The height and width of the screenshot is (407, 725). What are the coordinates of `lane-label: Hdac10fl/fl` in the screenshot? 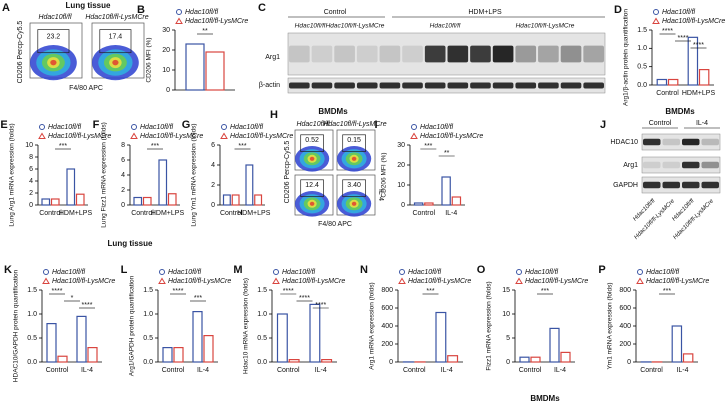 It's located at (445, 26).